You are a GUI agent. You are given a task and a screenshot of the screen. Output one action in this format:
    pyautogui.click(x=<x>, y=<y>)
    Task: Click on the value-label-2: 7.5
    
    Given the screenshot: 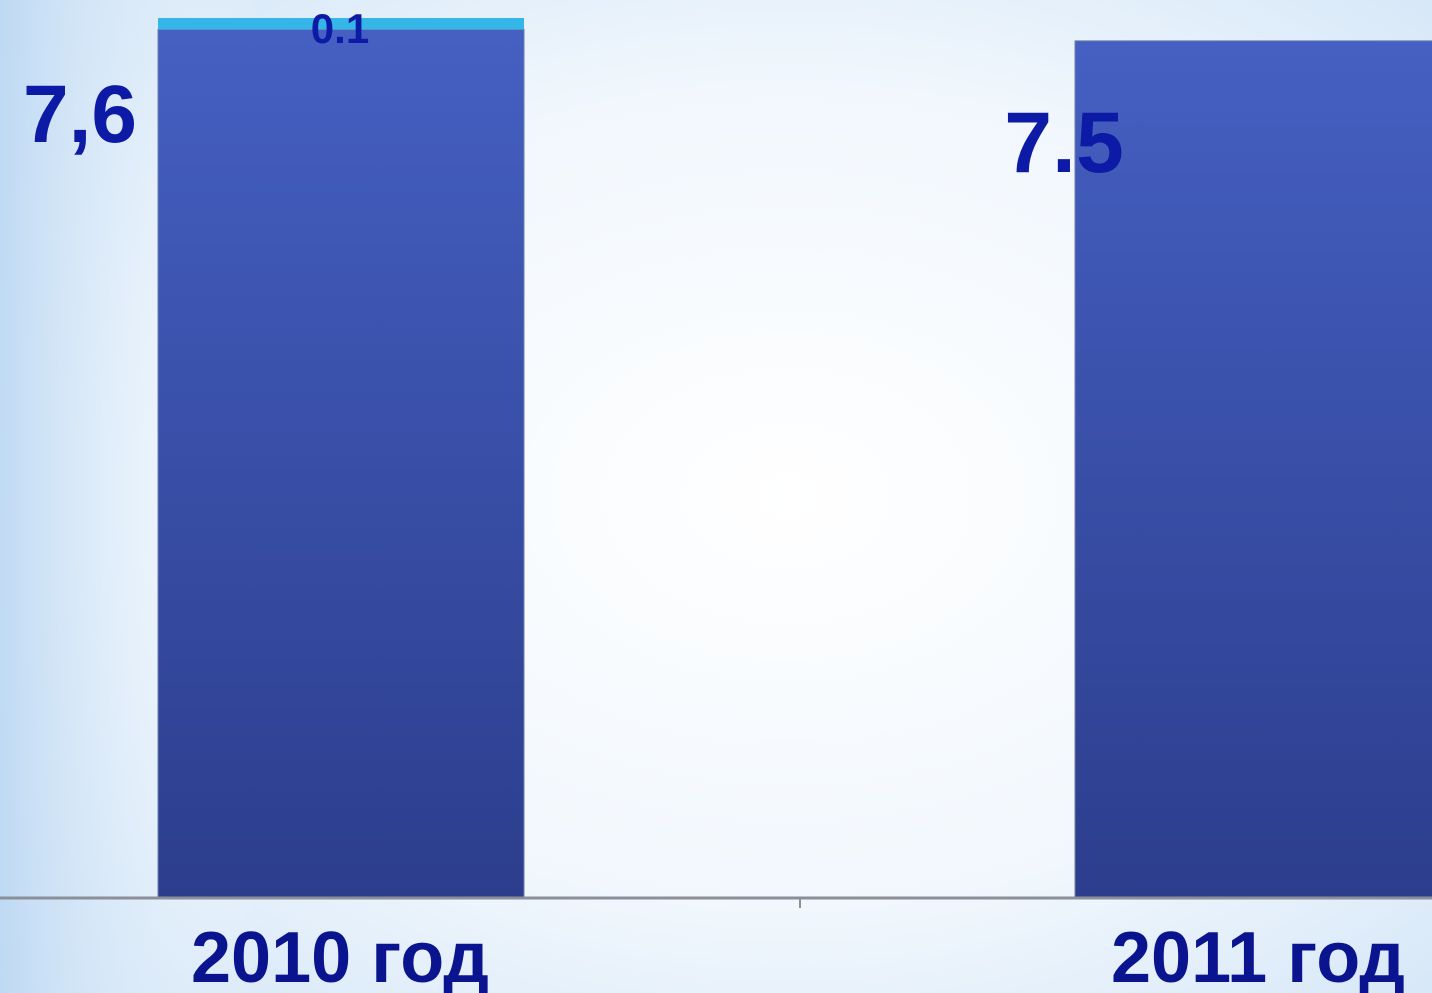 What is the action you would take?
    pyautogui.click(x=1064, y=143)
    